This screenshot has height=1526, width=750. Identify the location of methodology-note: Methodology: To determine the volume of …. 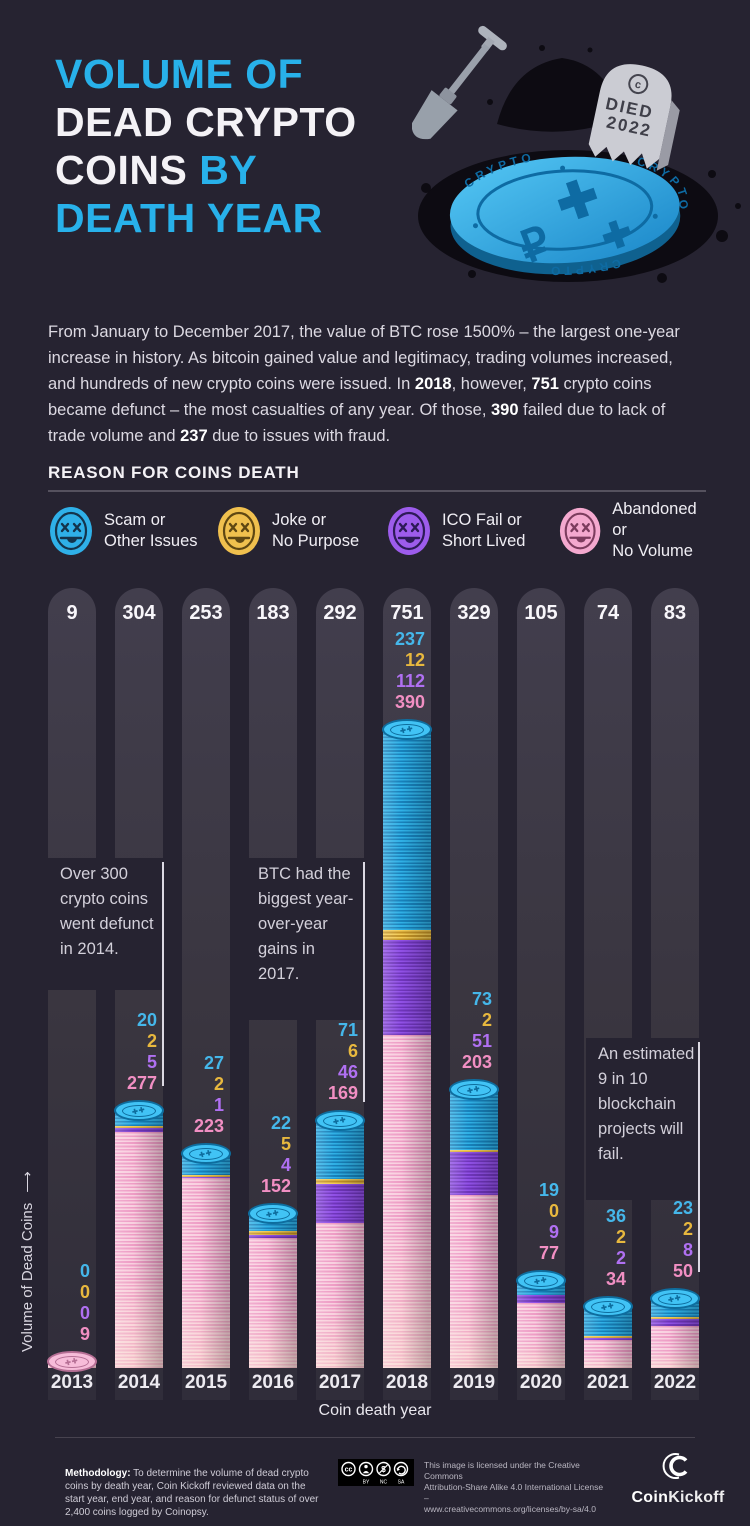
(192, 1493).